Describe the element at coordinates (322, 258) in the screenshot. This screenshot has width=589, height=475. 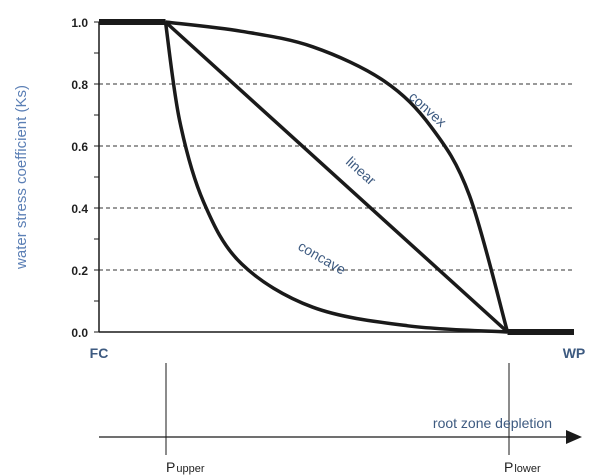
I see `concave-label: concave` at that location.